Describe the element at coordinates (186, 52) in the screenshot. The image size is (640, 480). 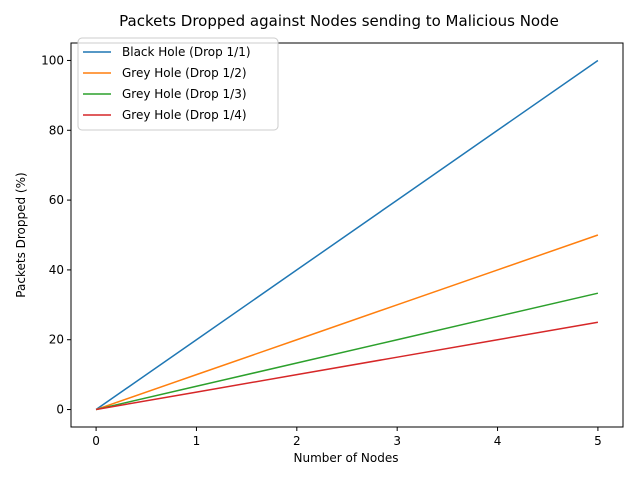
I see `legend-label-1: Black Hole (Drop 1/1)` at that location.